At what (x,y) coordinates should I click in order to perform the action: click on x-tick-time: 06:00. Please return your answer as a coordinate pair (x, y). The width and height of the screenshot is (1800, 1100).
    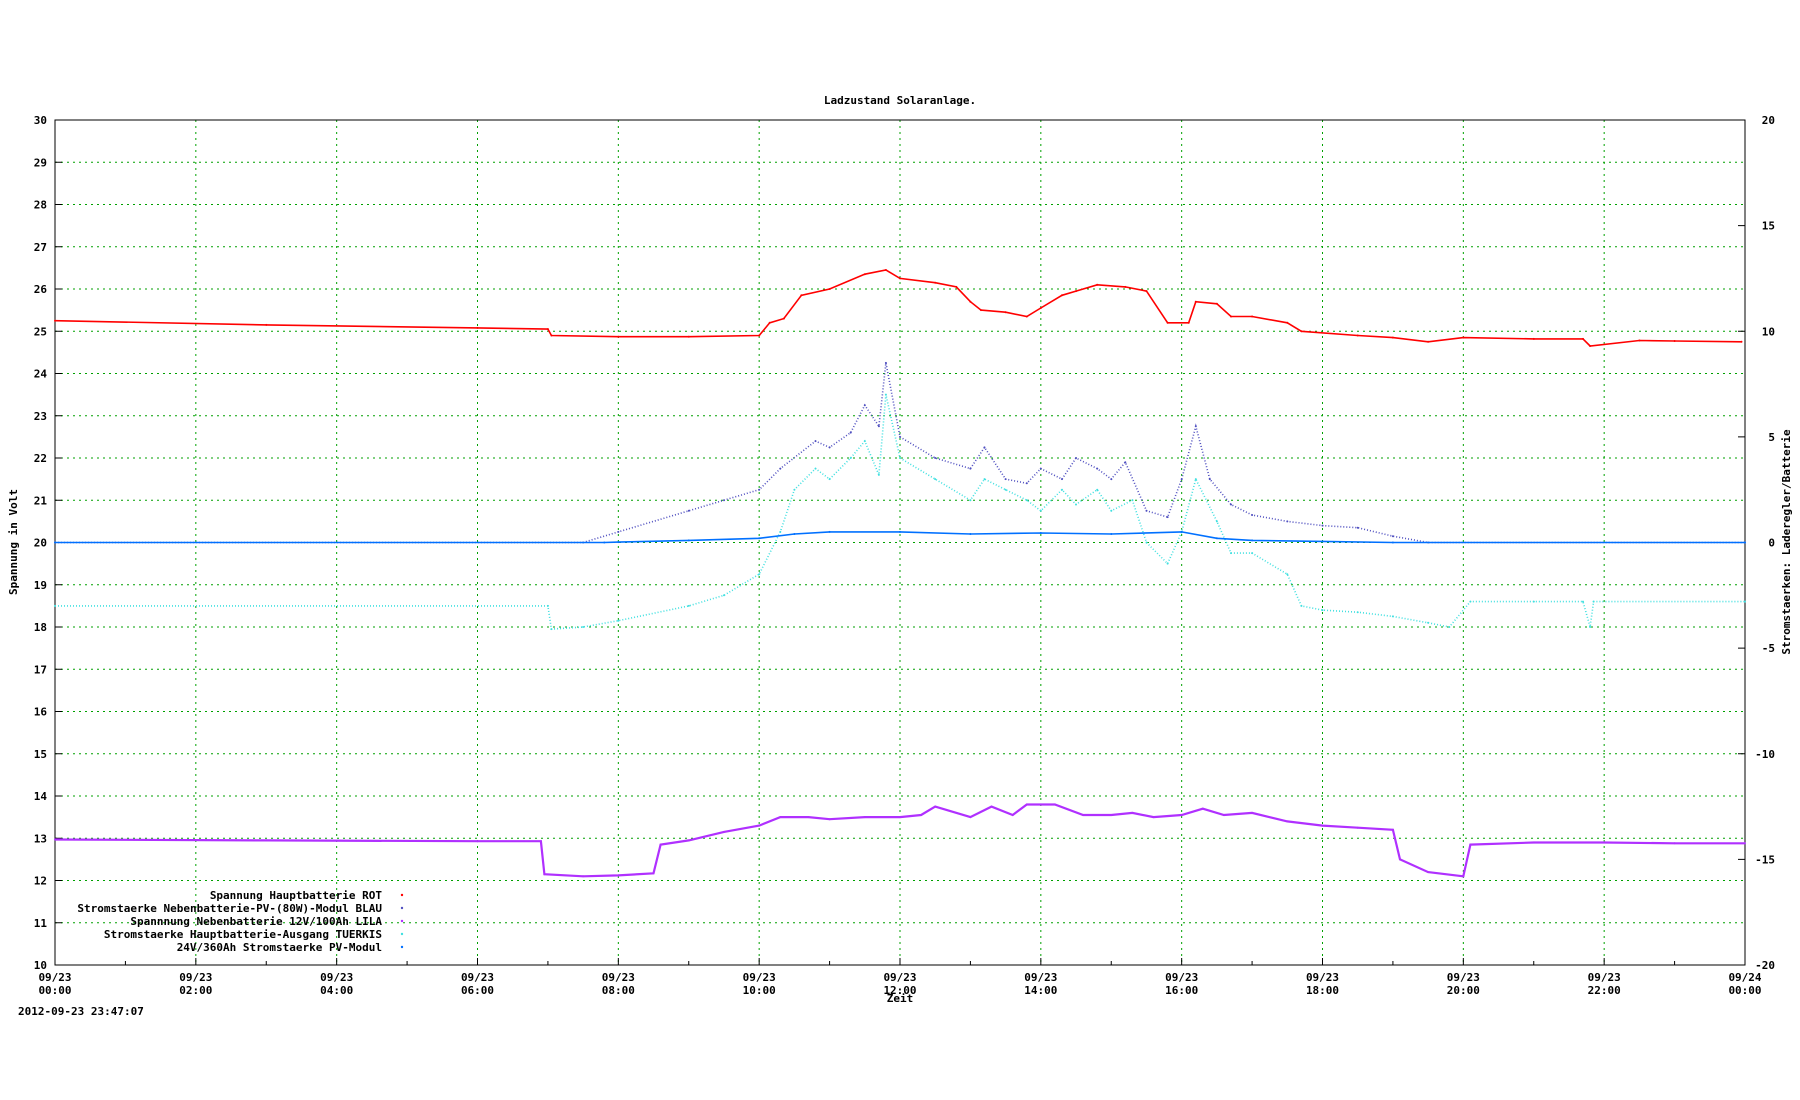
    Looking at the image, I should click on (477, 990).